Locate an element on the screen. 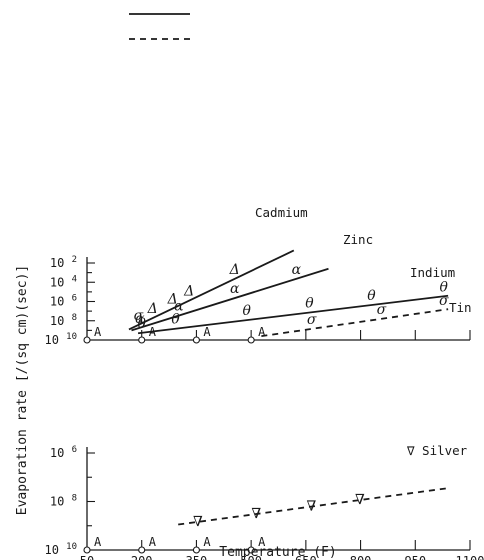 The image size is (484, 560). series-name-label: Indium is located at coordinates (432, 272).